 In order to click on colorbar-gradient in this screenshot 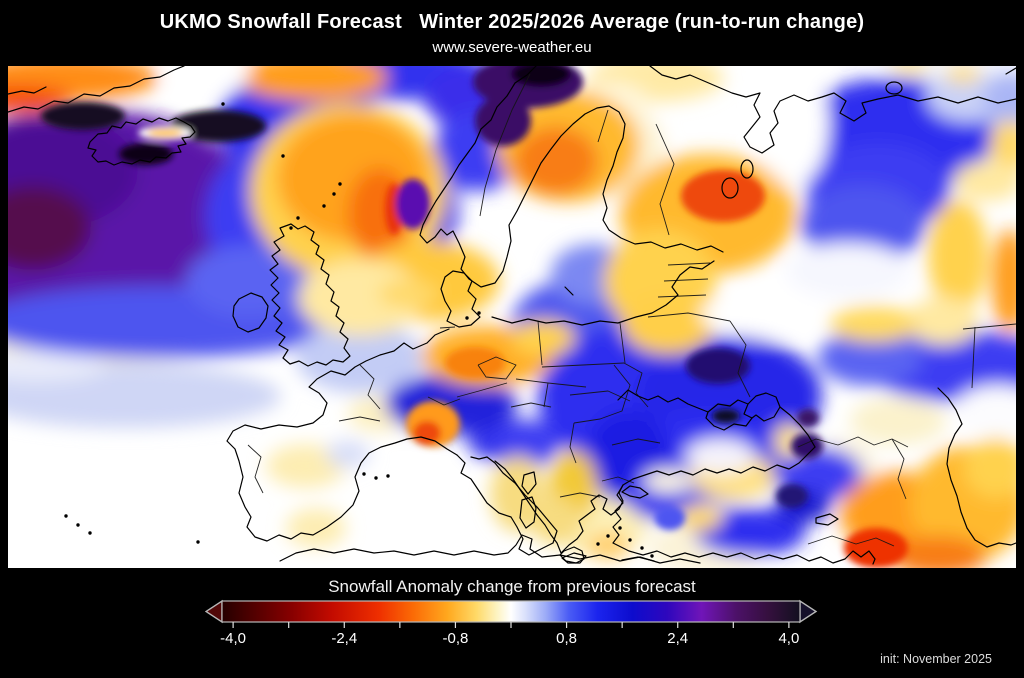, I will do `click(511, 611)`.